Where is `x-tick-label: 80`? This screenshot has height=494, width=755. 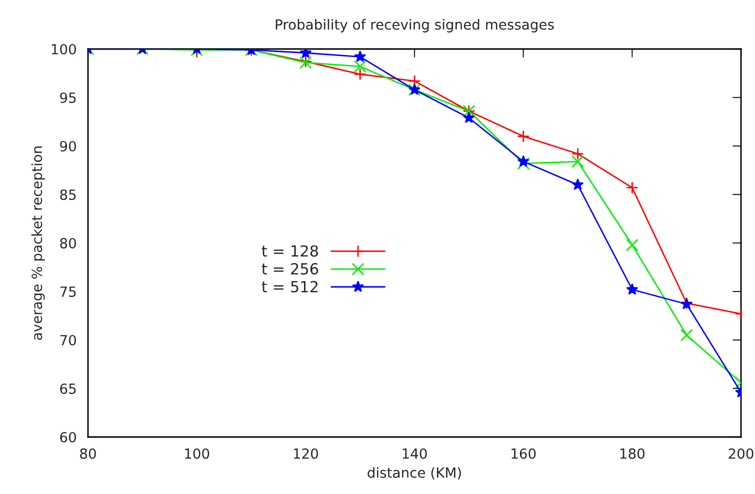
x-tick-label: 80 is located at coordinates (88, 453).